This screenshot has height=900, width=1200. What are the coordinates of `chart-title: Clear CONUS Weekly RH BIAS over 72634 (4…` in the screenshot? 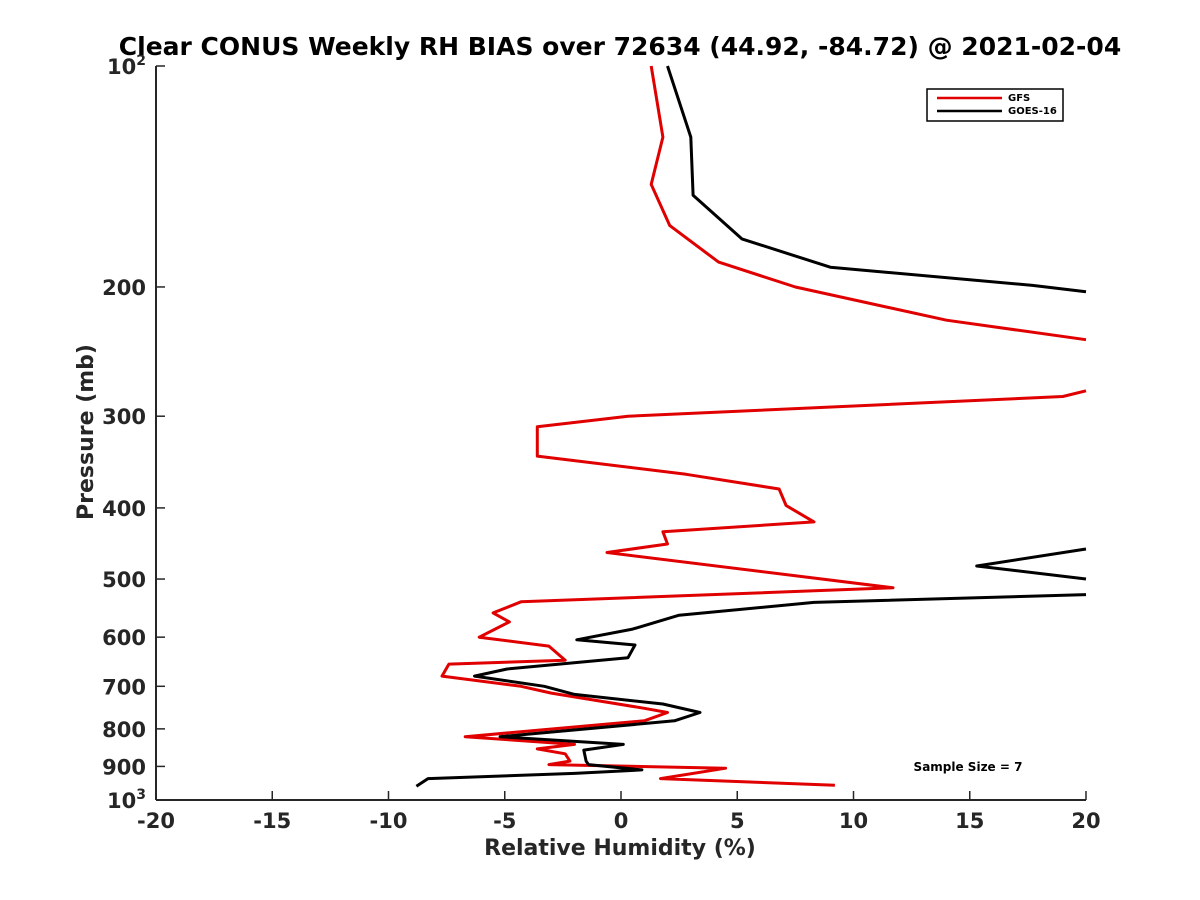 It's located at (620, 46).